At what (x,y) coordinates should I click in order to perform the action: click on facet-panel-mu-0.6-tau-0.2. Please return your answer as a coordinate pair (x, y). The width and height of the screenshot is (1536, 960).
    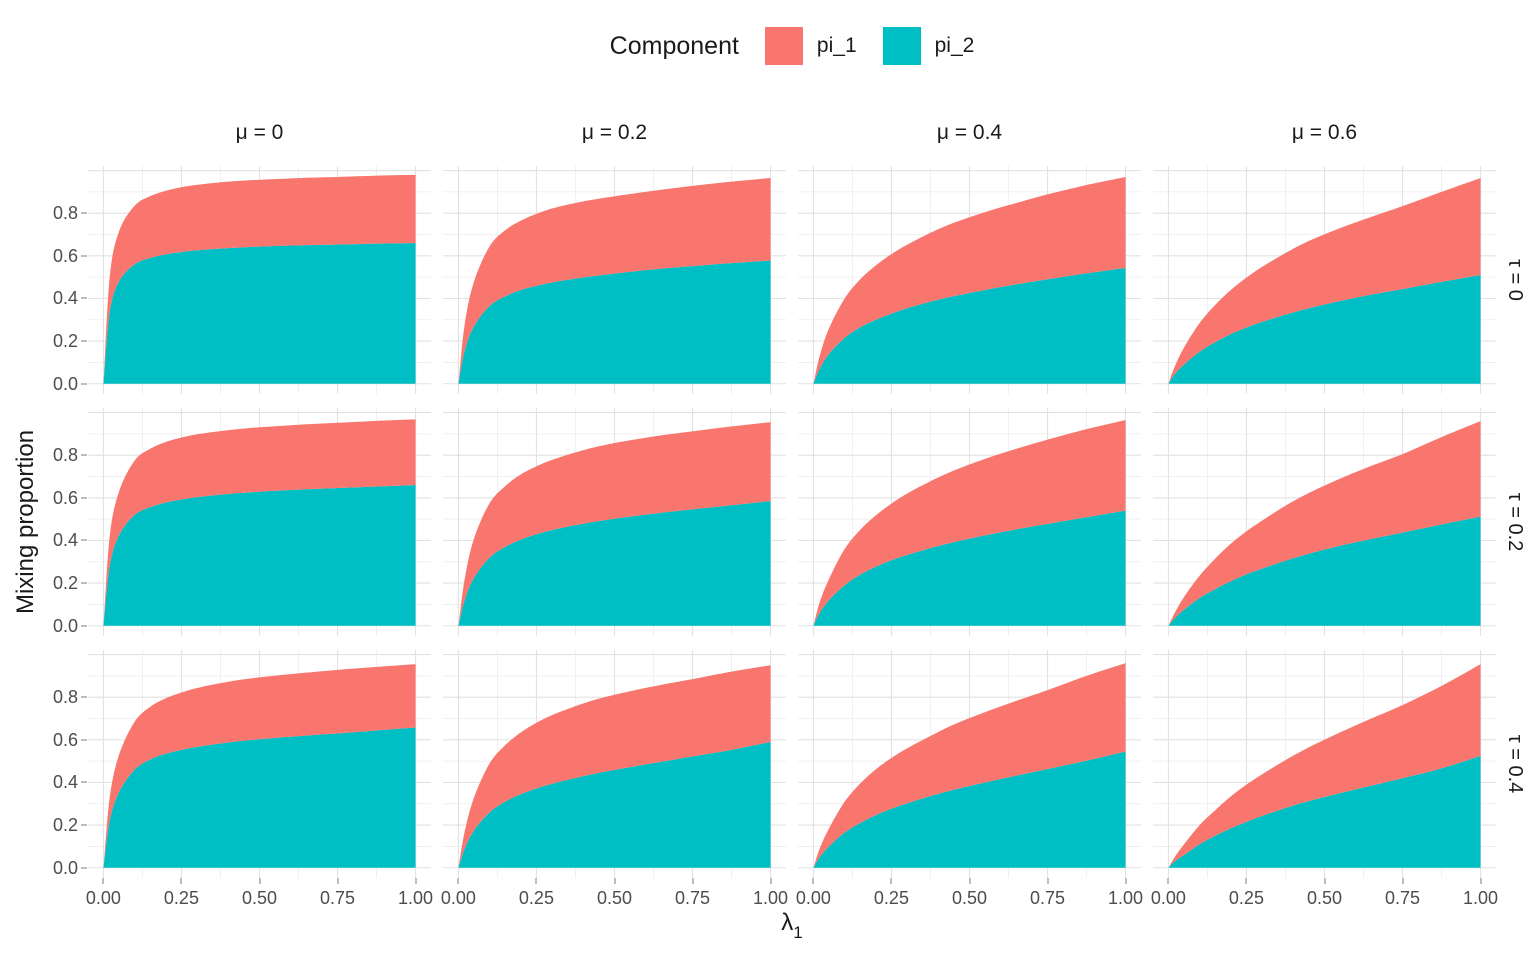
    Looking at the image, I should click on (1324, 522).